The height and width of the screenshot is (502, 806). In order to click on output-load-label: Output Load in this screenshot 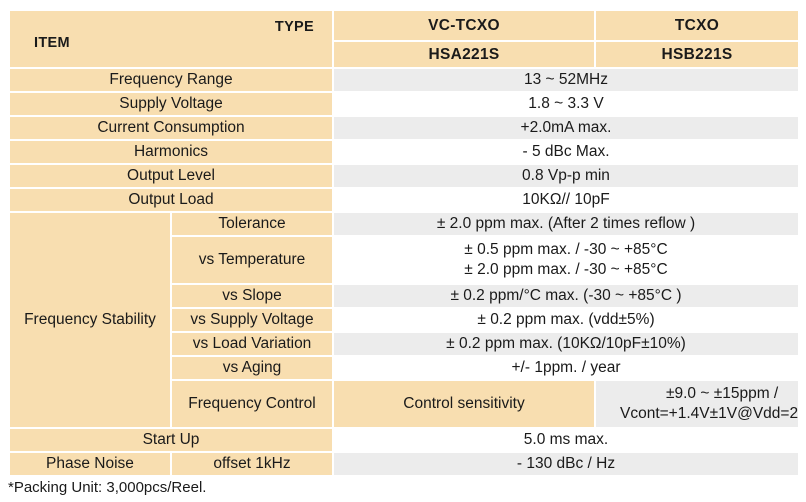, I will do `click(171, 200)`.